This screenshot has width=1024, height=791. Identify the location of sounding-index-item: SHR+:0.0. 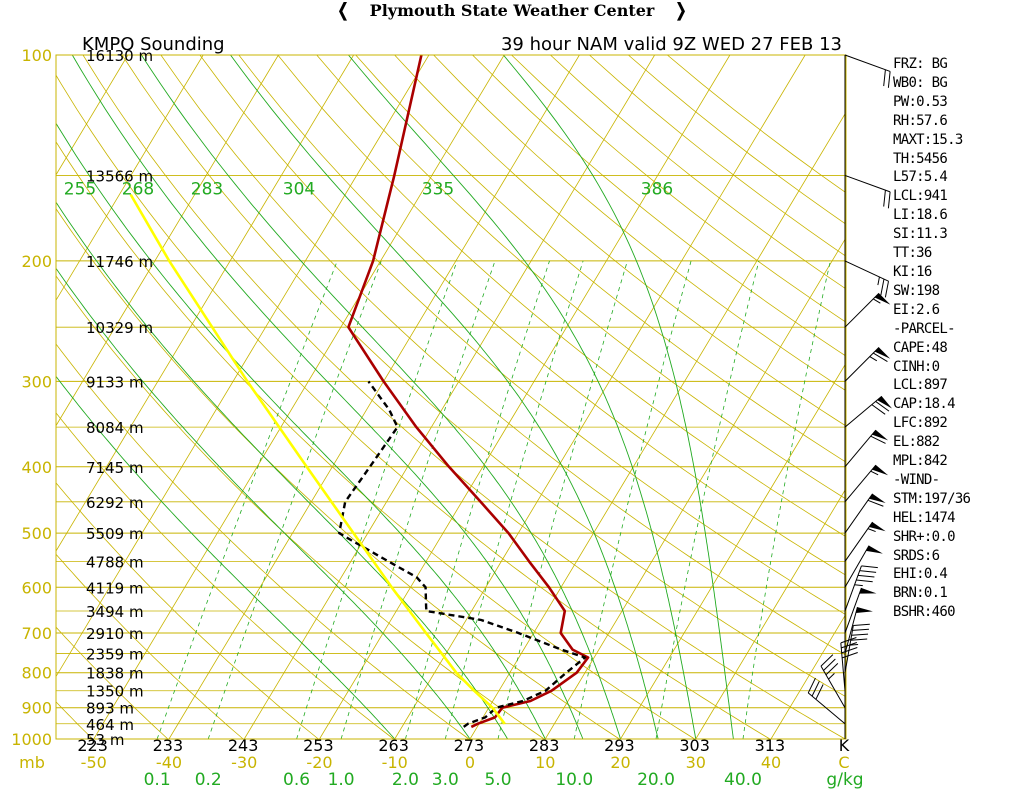
(924, 536).